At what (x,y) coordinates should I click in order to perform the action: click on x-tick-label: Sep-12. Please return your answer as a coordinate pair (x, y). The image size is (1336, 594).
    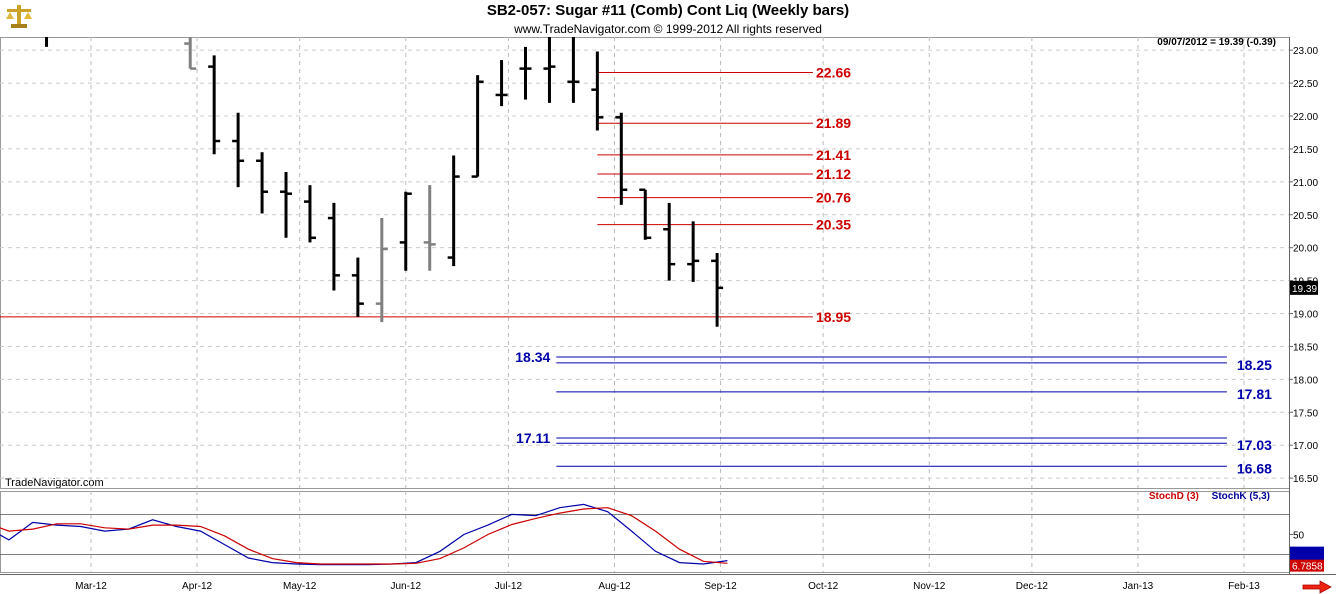
    Looking at the image, I should click on (720, 586).